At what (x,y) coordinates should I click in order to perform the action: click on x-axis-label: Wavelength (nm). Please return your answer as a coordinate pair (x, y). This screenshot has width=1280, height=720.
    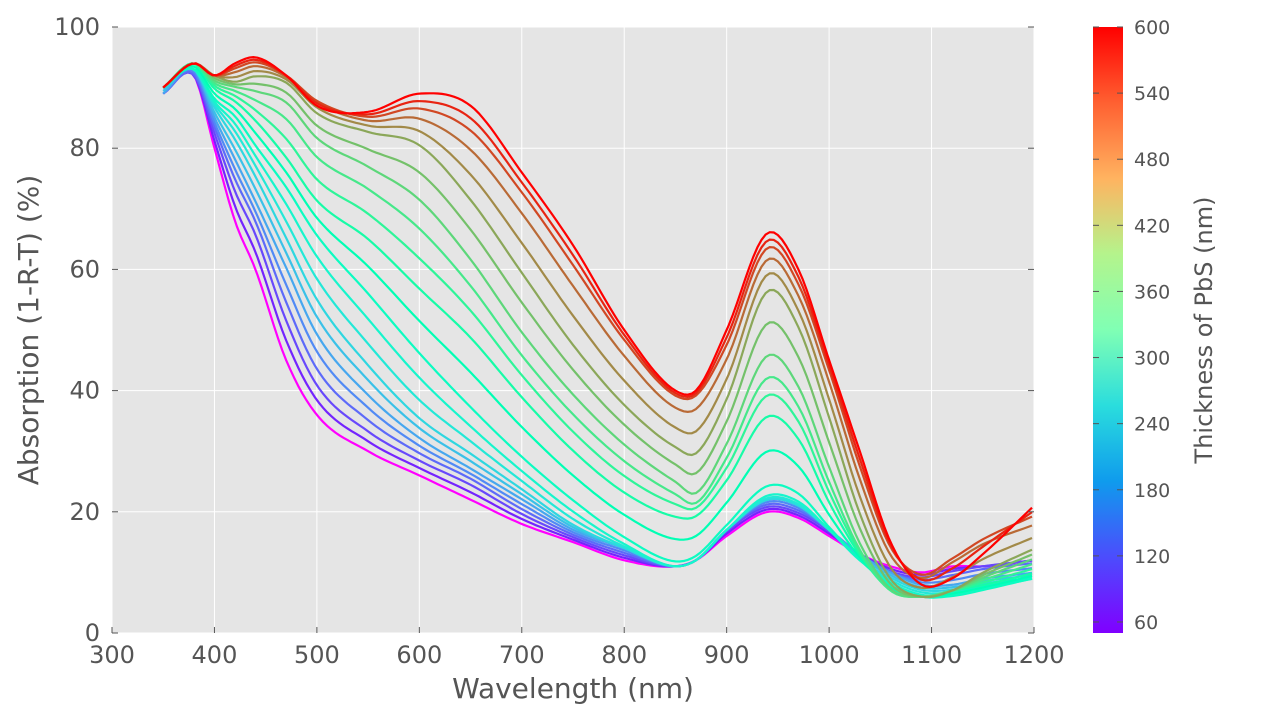
    Looking at the image, I should click on (573, 688).